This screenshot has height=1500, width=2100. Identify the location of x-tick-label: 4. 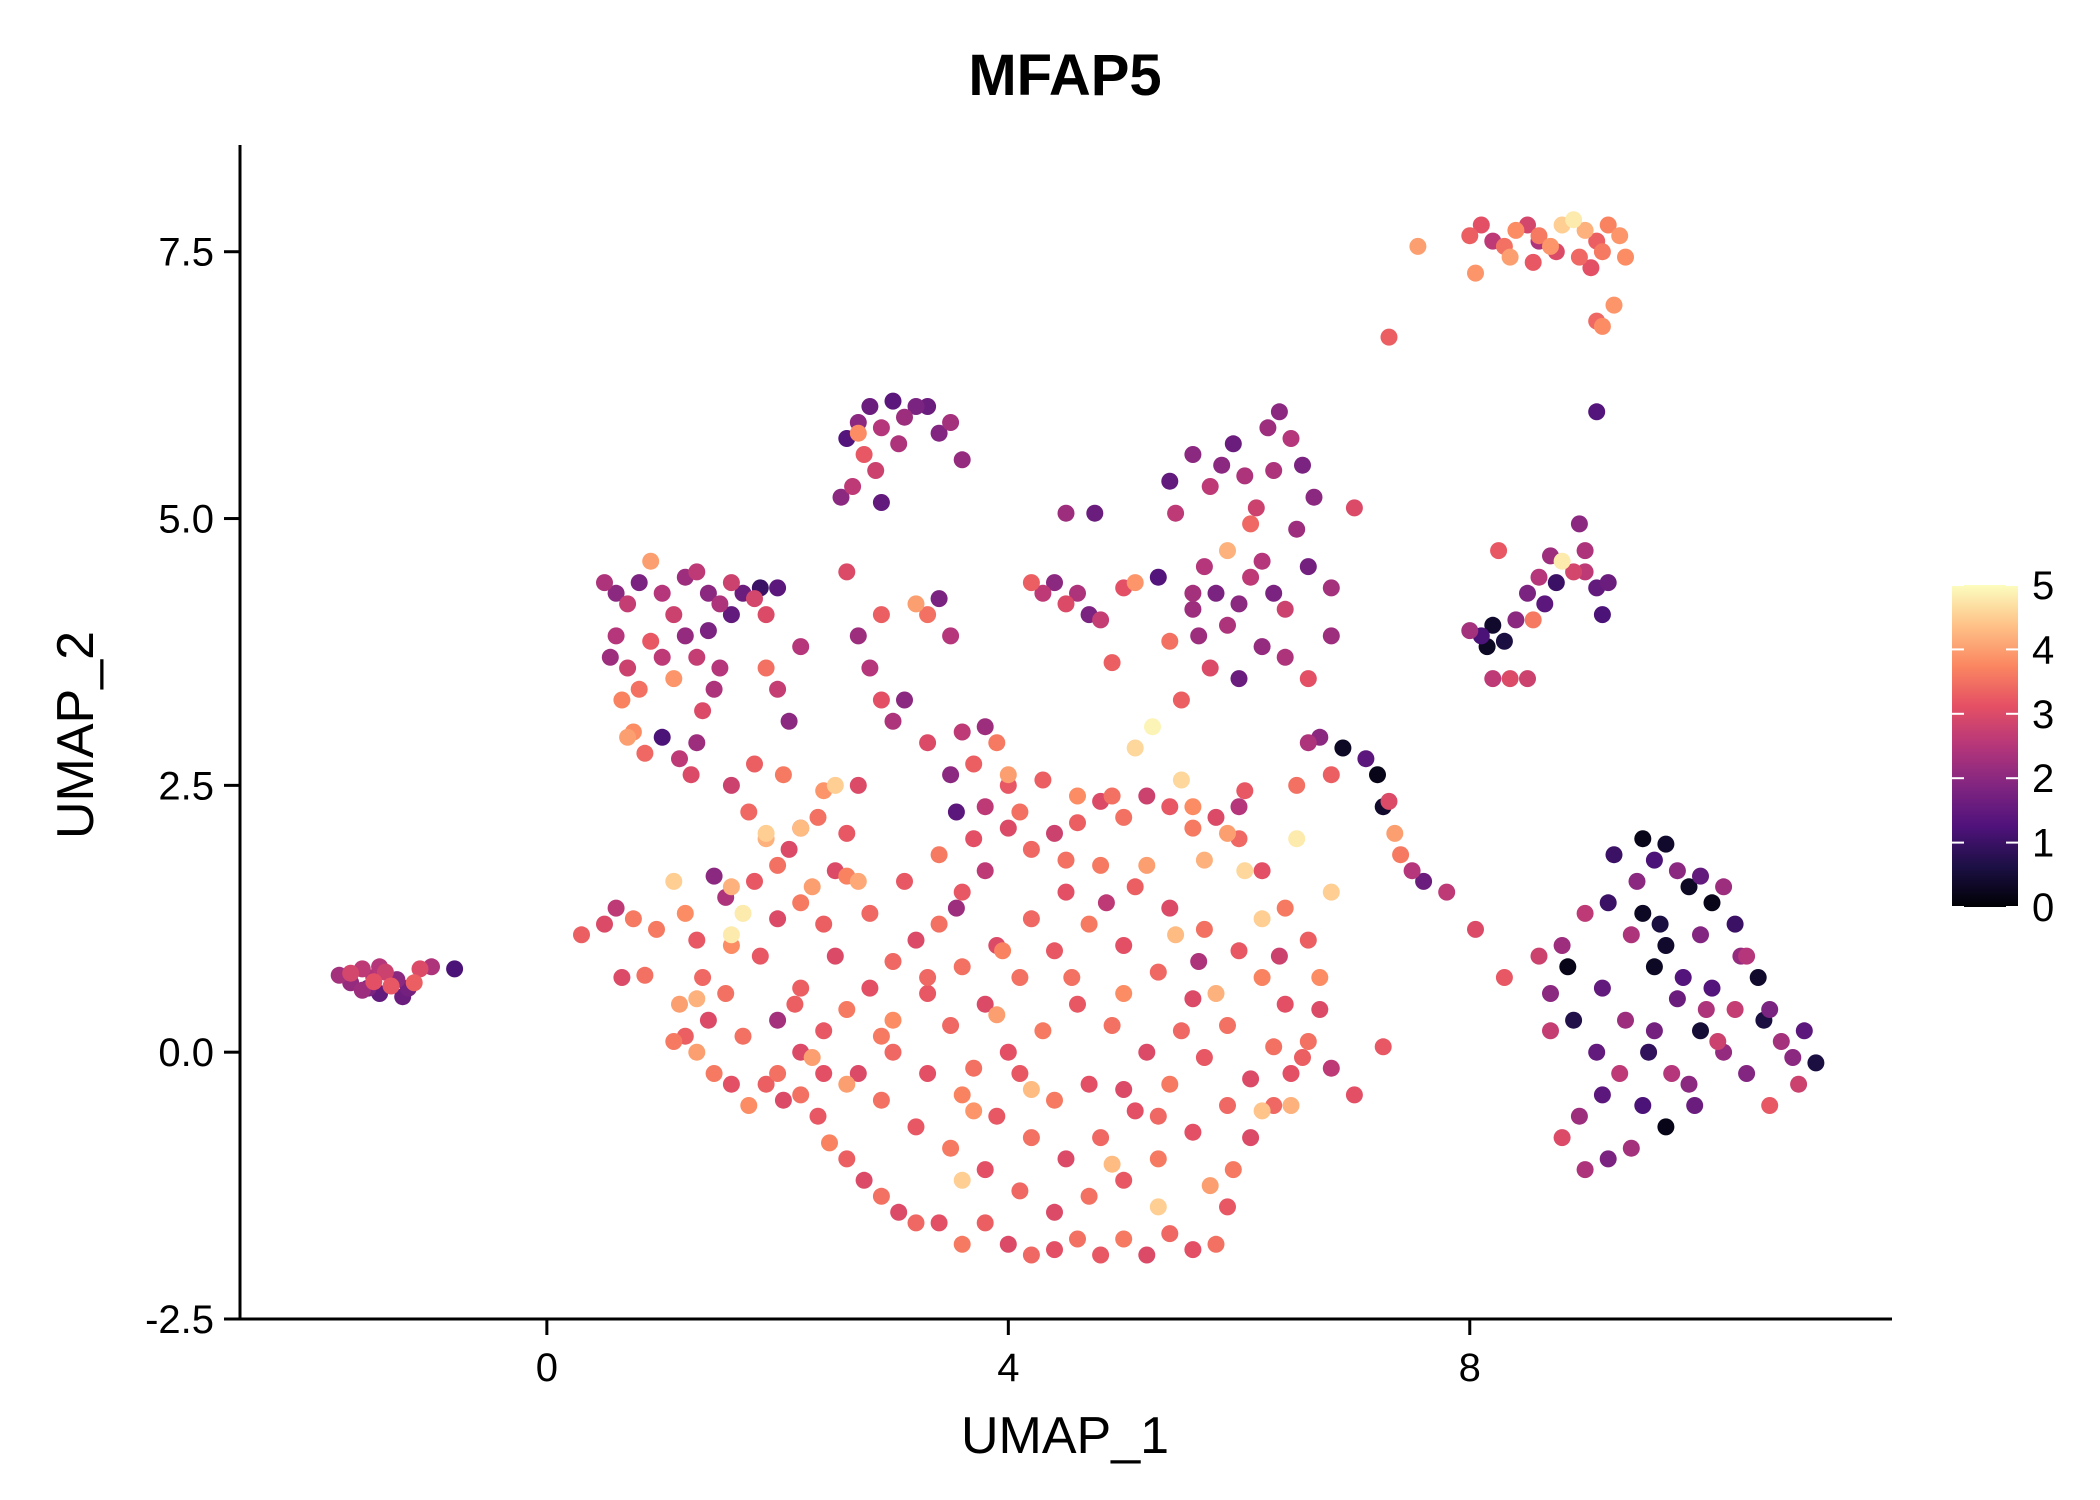
(1008, 1368).